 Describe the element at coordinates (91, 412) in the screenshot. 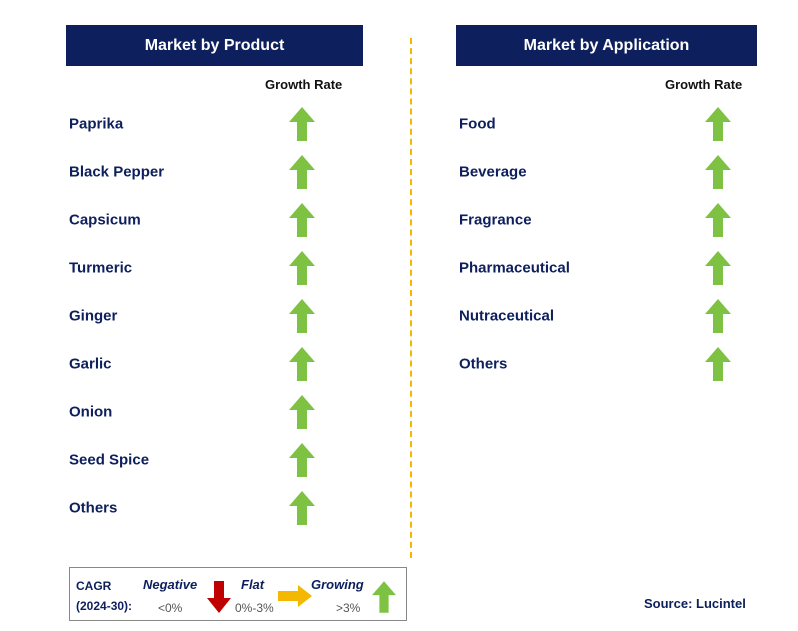

I see `list-item-label: Onion` at that location.